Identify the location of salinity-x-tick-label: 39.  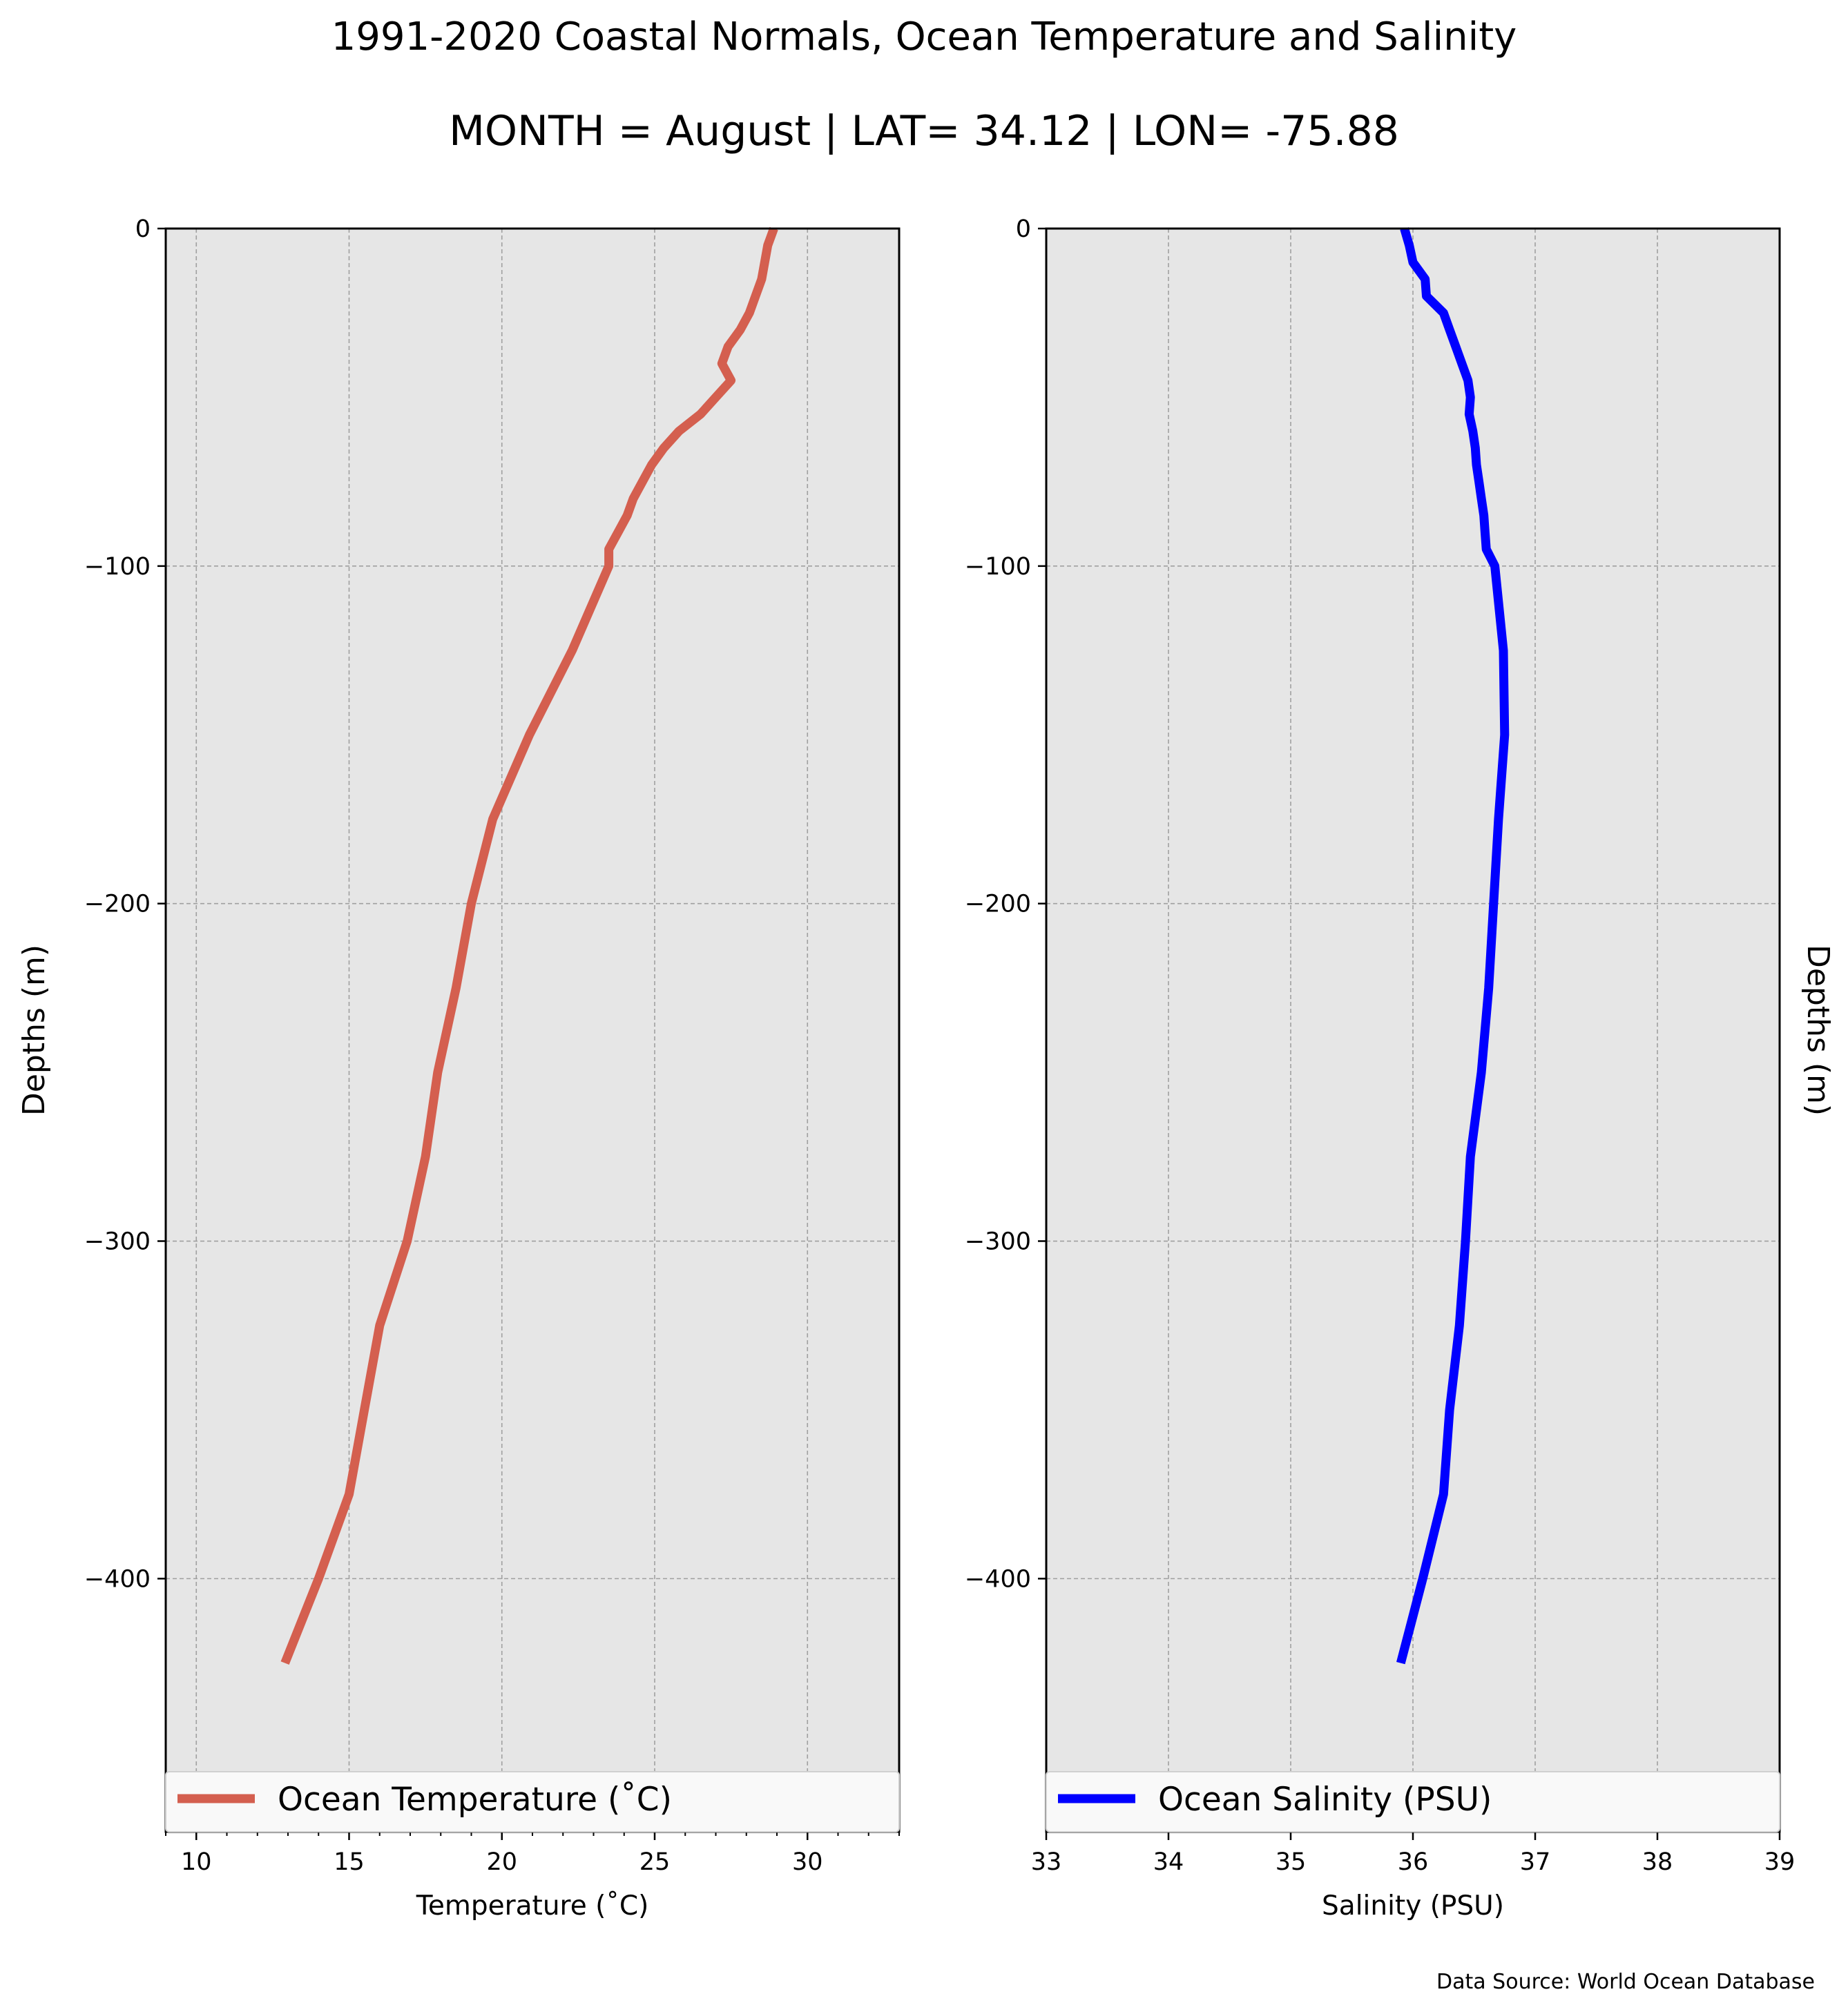
(1780, 1862).